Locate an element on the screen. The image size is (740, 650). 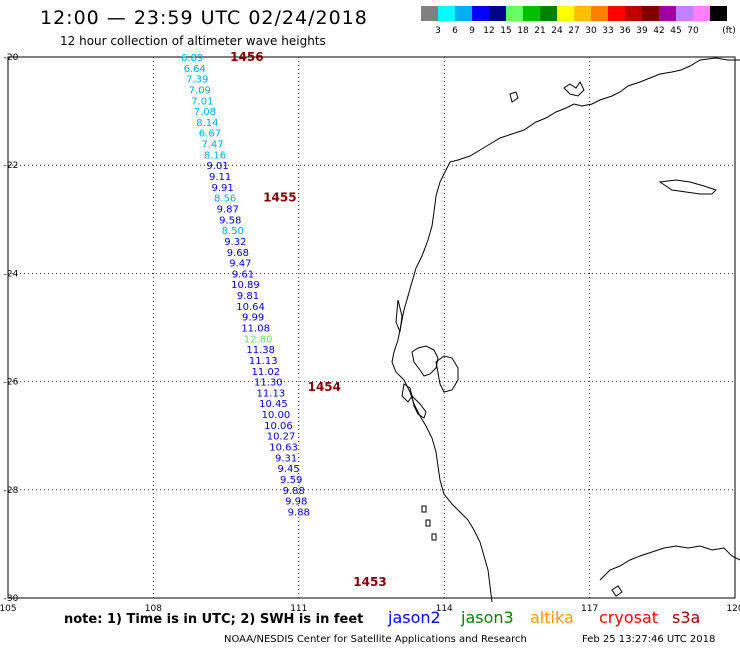
color-scale-label: 18 is located at coordinates (523, 31).